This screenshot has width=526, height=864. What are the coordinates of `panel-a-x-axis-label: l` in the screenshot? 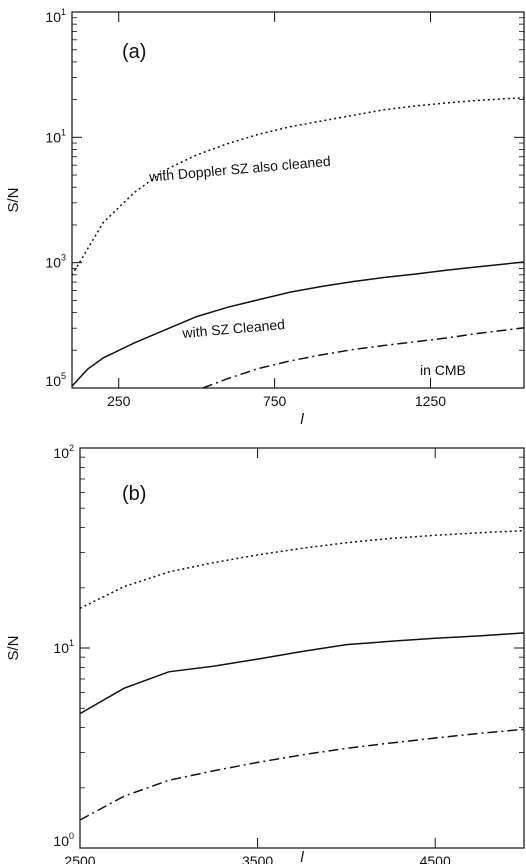 It's located at (302, 419).